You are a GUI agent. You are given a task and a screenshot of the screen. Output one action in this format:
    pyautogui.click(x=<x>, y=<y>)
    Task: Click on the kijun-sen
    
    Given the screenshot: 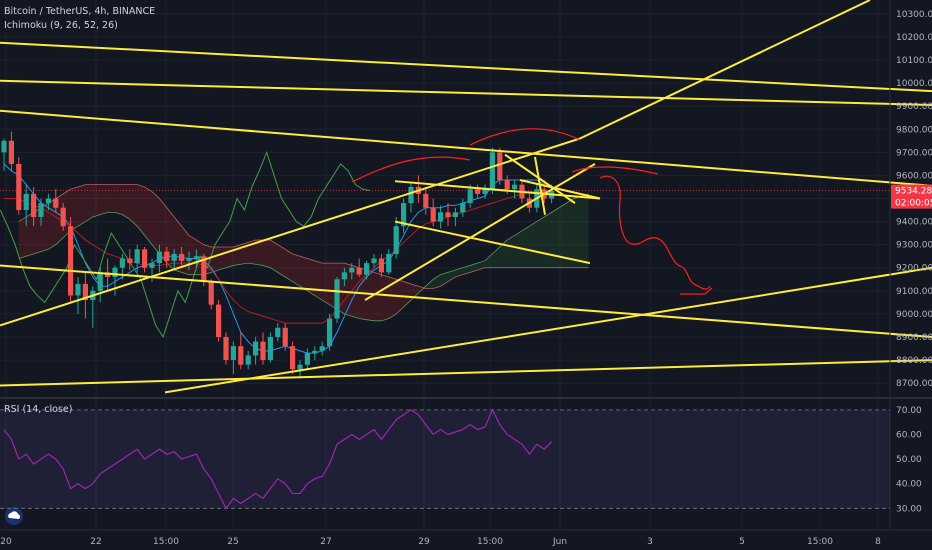 What is the action you would take?
    pyautogui.click(x=278, y=257)
    